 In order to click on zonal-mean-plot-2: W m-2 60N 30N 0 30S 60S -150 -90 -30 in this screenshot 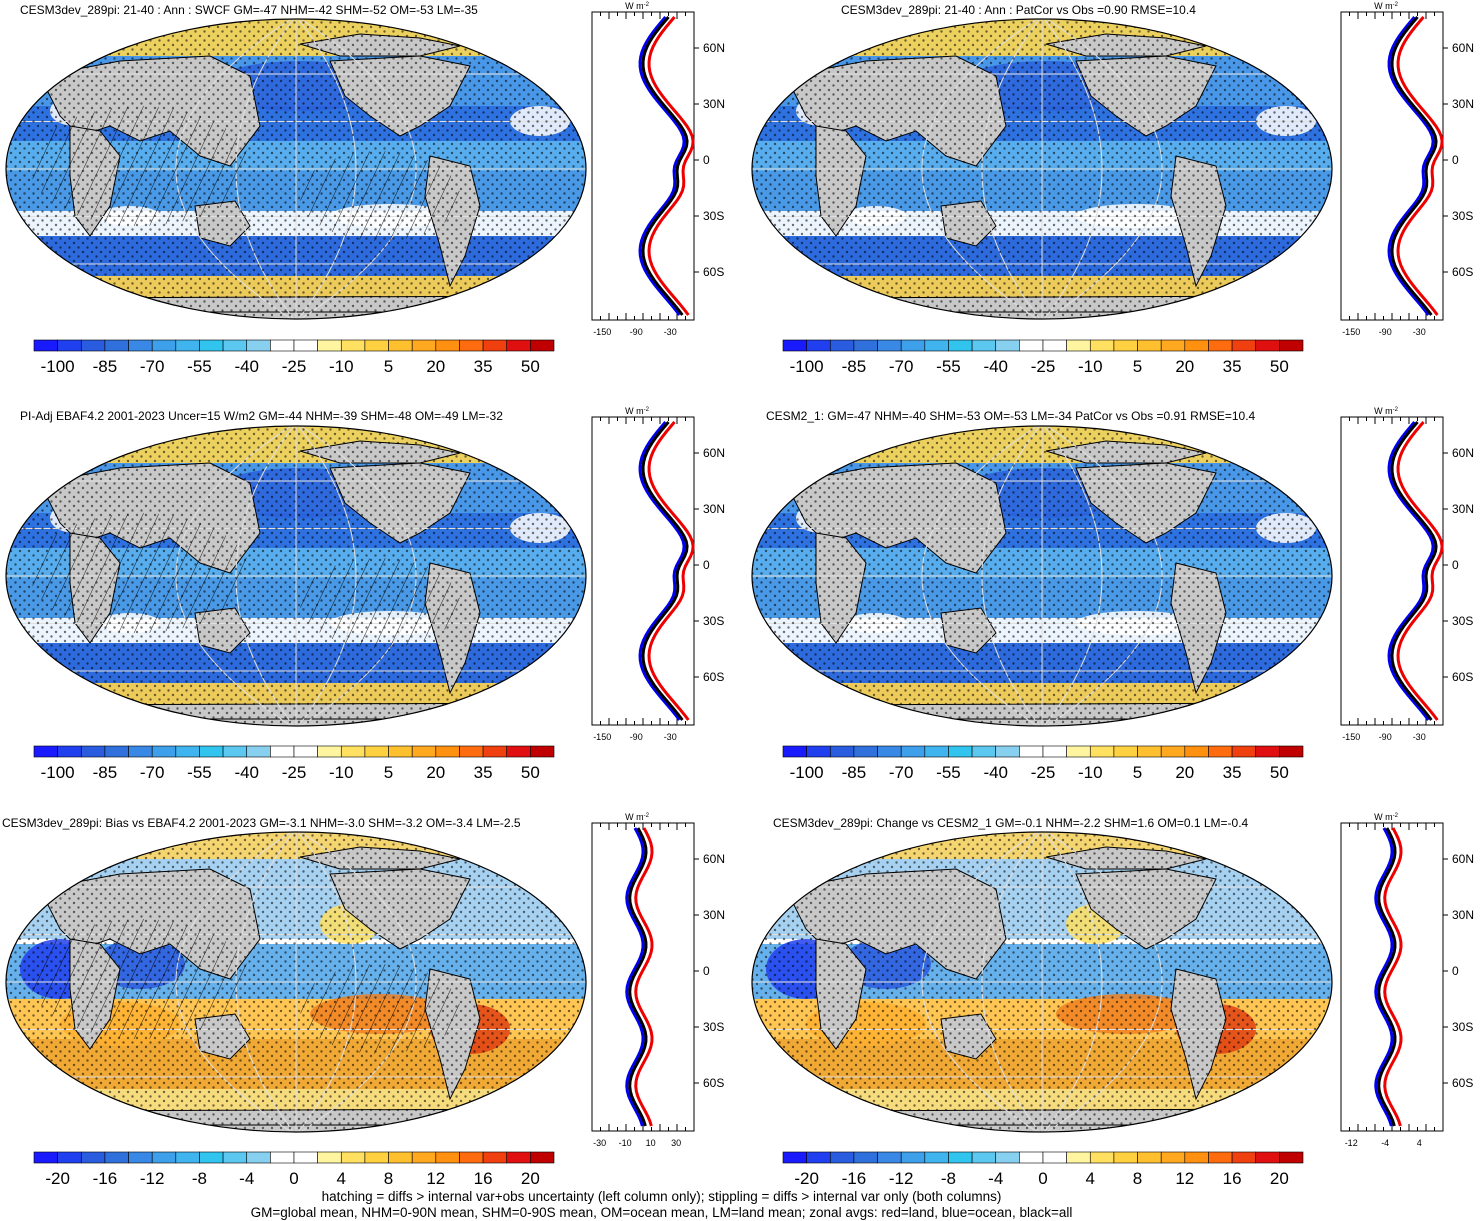, I will do `click(1407, 169)`.